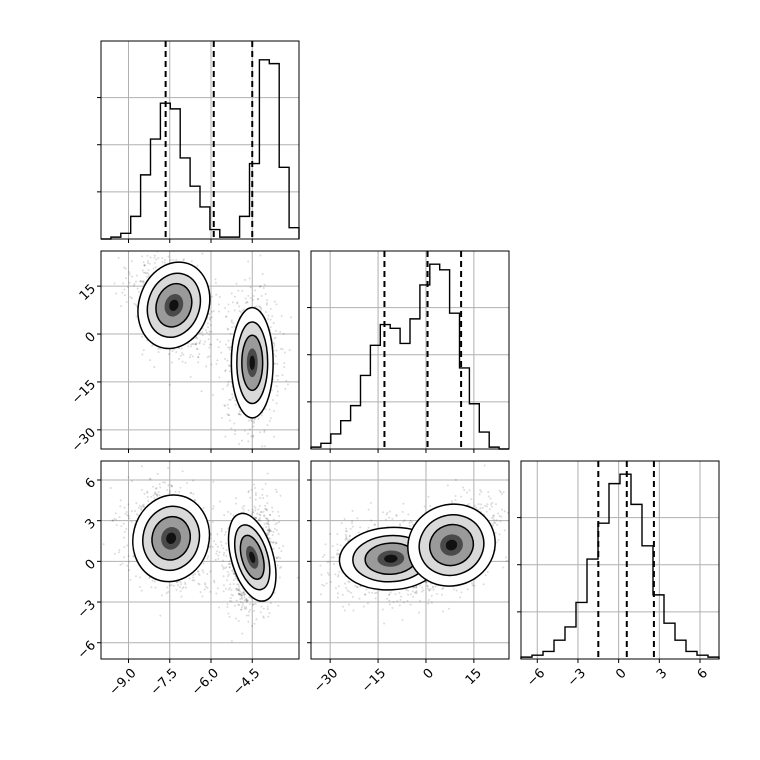  What do you see at coordinates (536, 678) in the screenshot?
I see `x-tick-label: −6` at bounding box center [536, 678].